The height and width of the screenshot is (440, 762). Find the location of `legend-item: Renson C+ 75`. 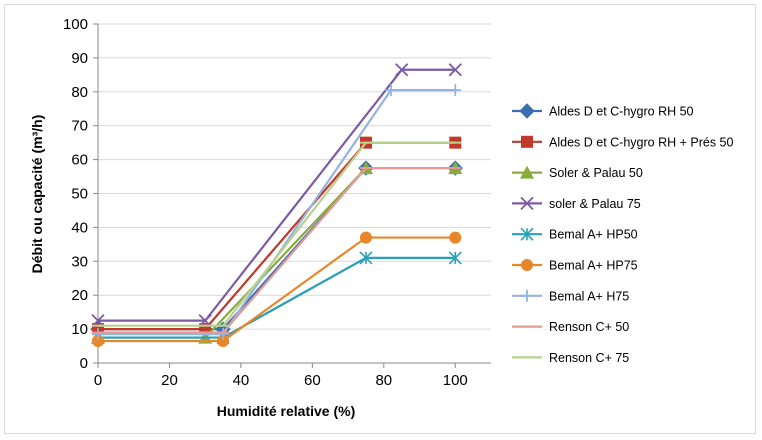

legend-item: Renson C+ 75 is located at coordinates (570, 358).